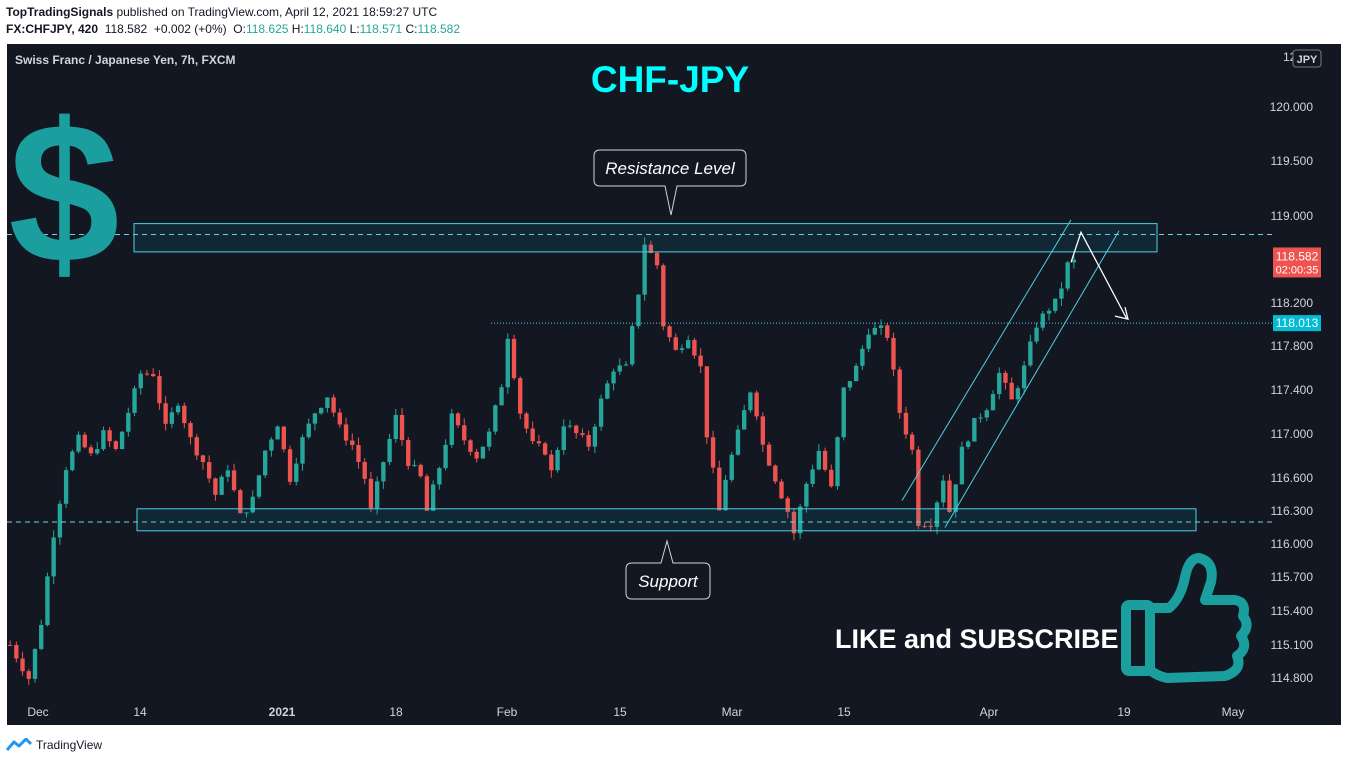 The image size is (1348, 762). Describe the element at coordinates (63, 193) in the screenshot. I see `dollar-sign-icon: $` at that location.